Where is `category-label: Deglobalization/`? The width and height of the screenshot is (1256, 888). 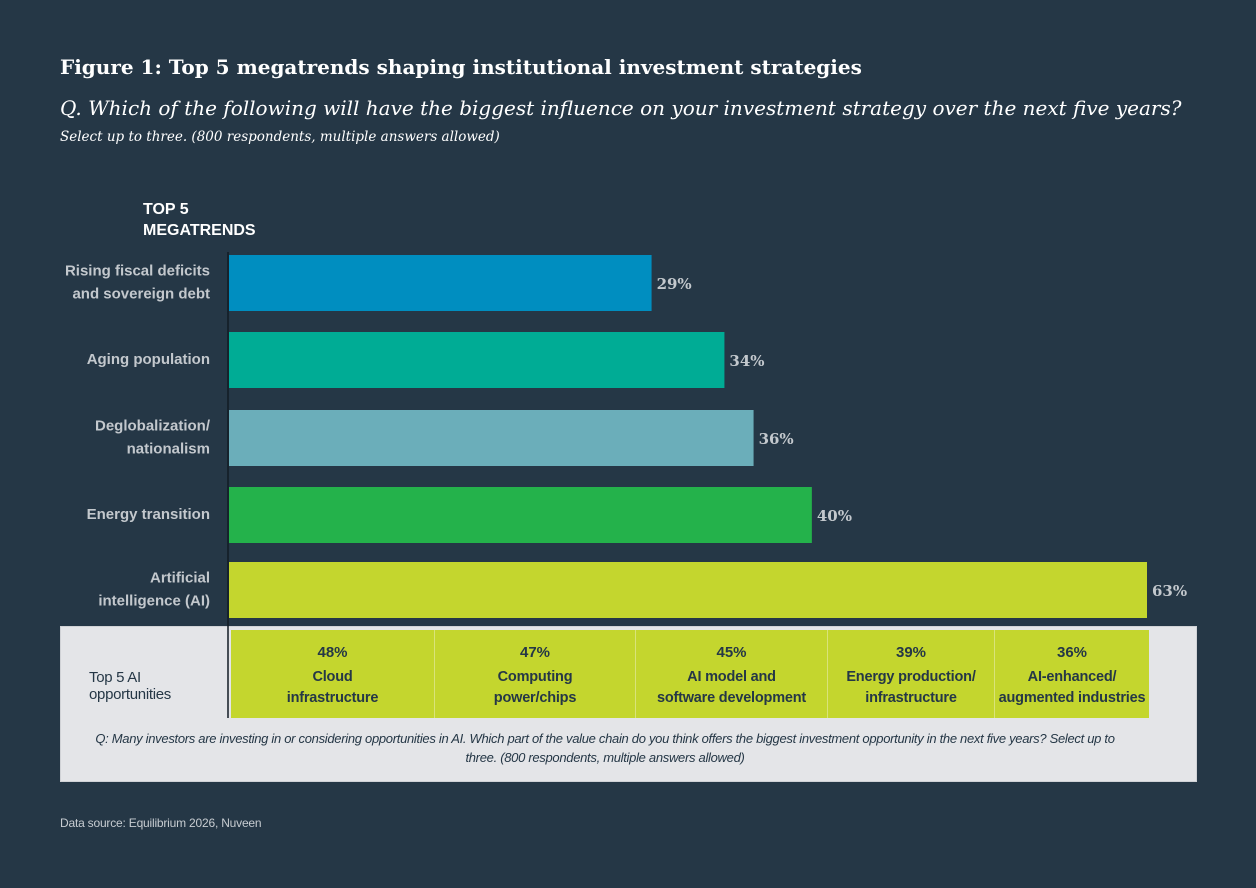
category-label: Deglobalization/ is located at coordinates (153, 426).